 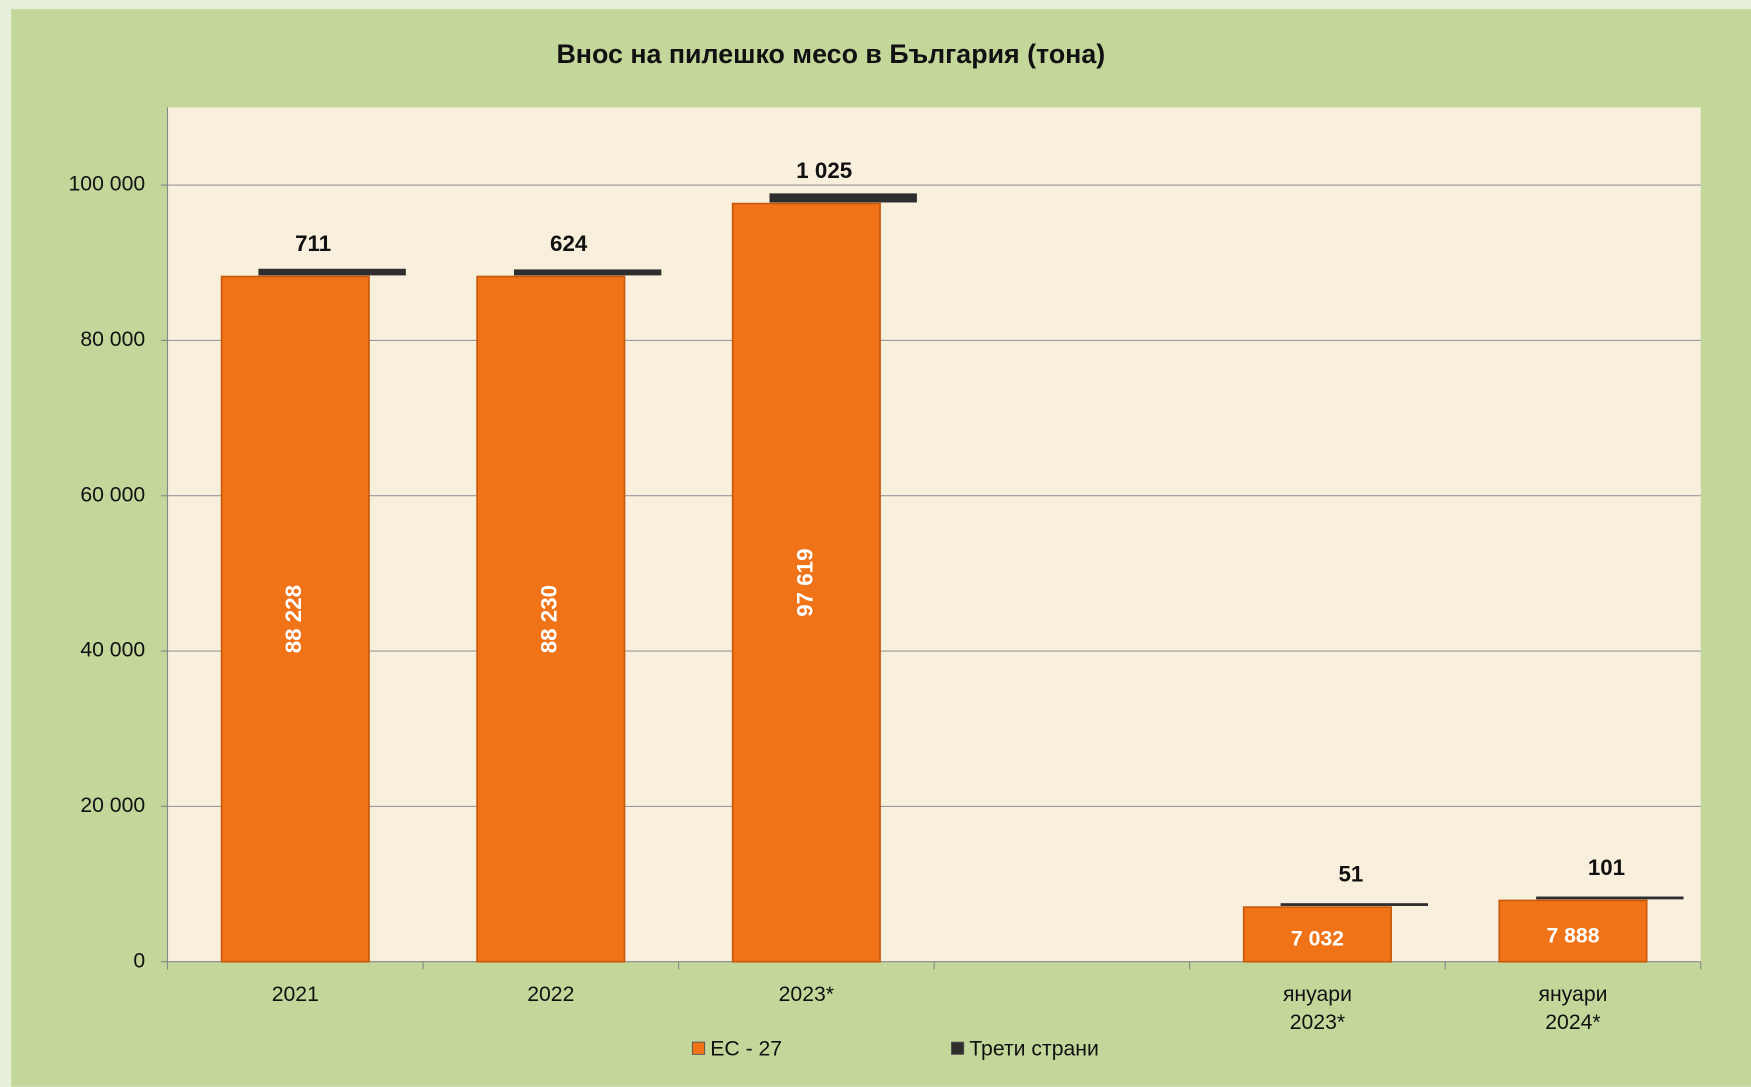 I want to click on y-tick-label: 20 000, so click(x=112, y=805).